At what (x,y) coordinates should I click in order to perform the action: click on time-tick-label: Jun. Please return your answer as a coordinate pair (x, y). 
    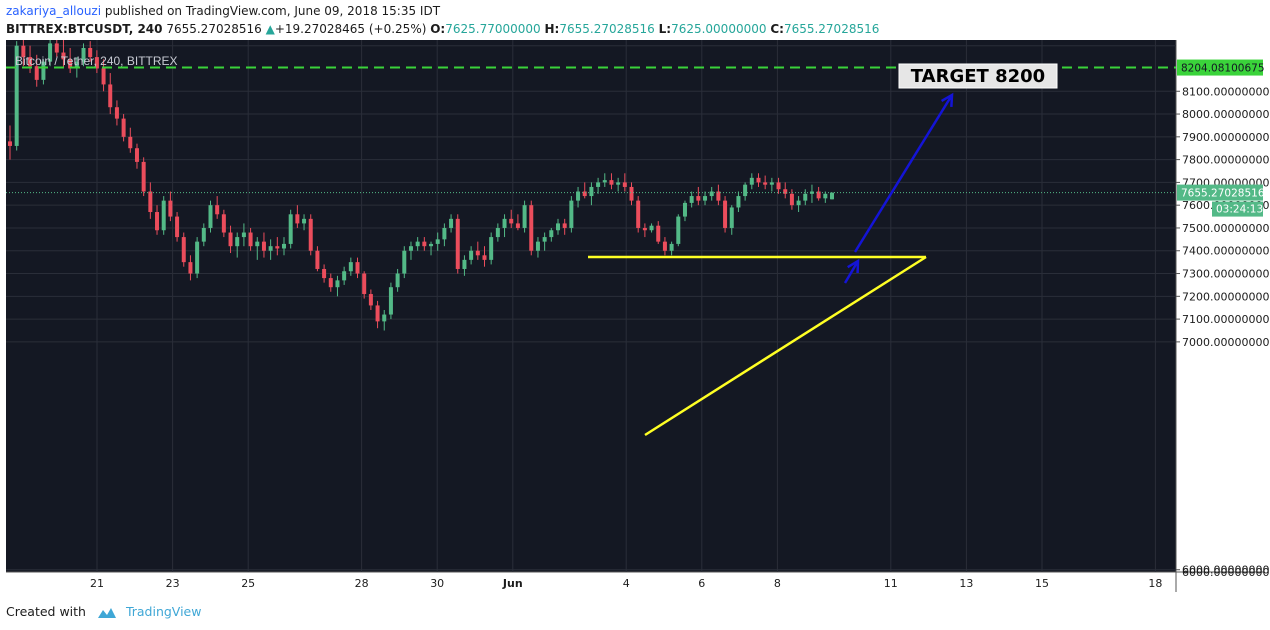
    Looking at the image, I should click on (512, 583).